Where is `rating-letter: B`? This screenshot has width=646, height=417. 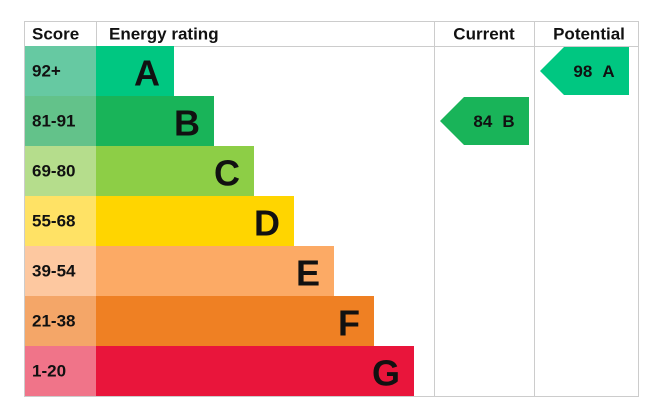
rating-letter: B is located at coordinates (187, 123).